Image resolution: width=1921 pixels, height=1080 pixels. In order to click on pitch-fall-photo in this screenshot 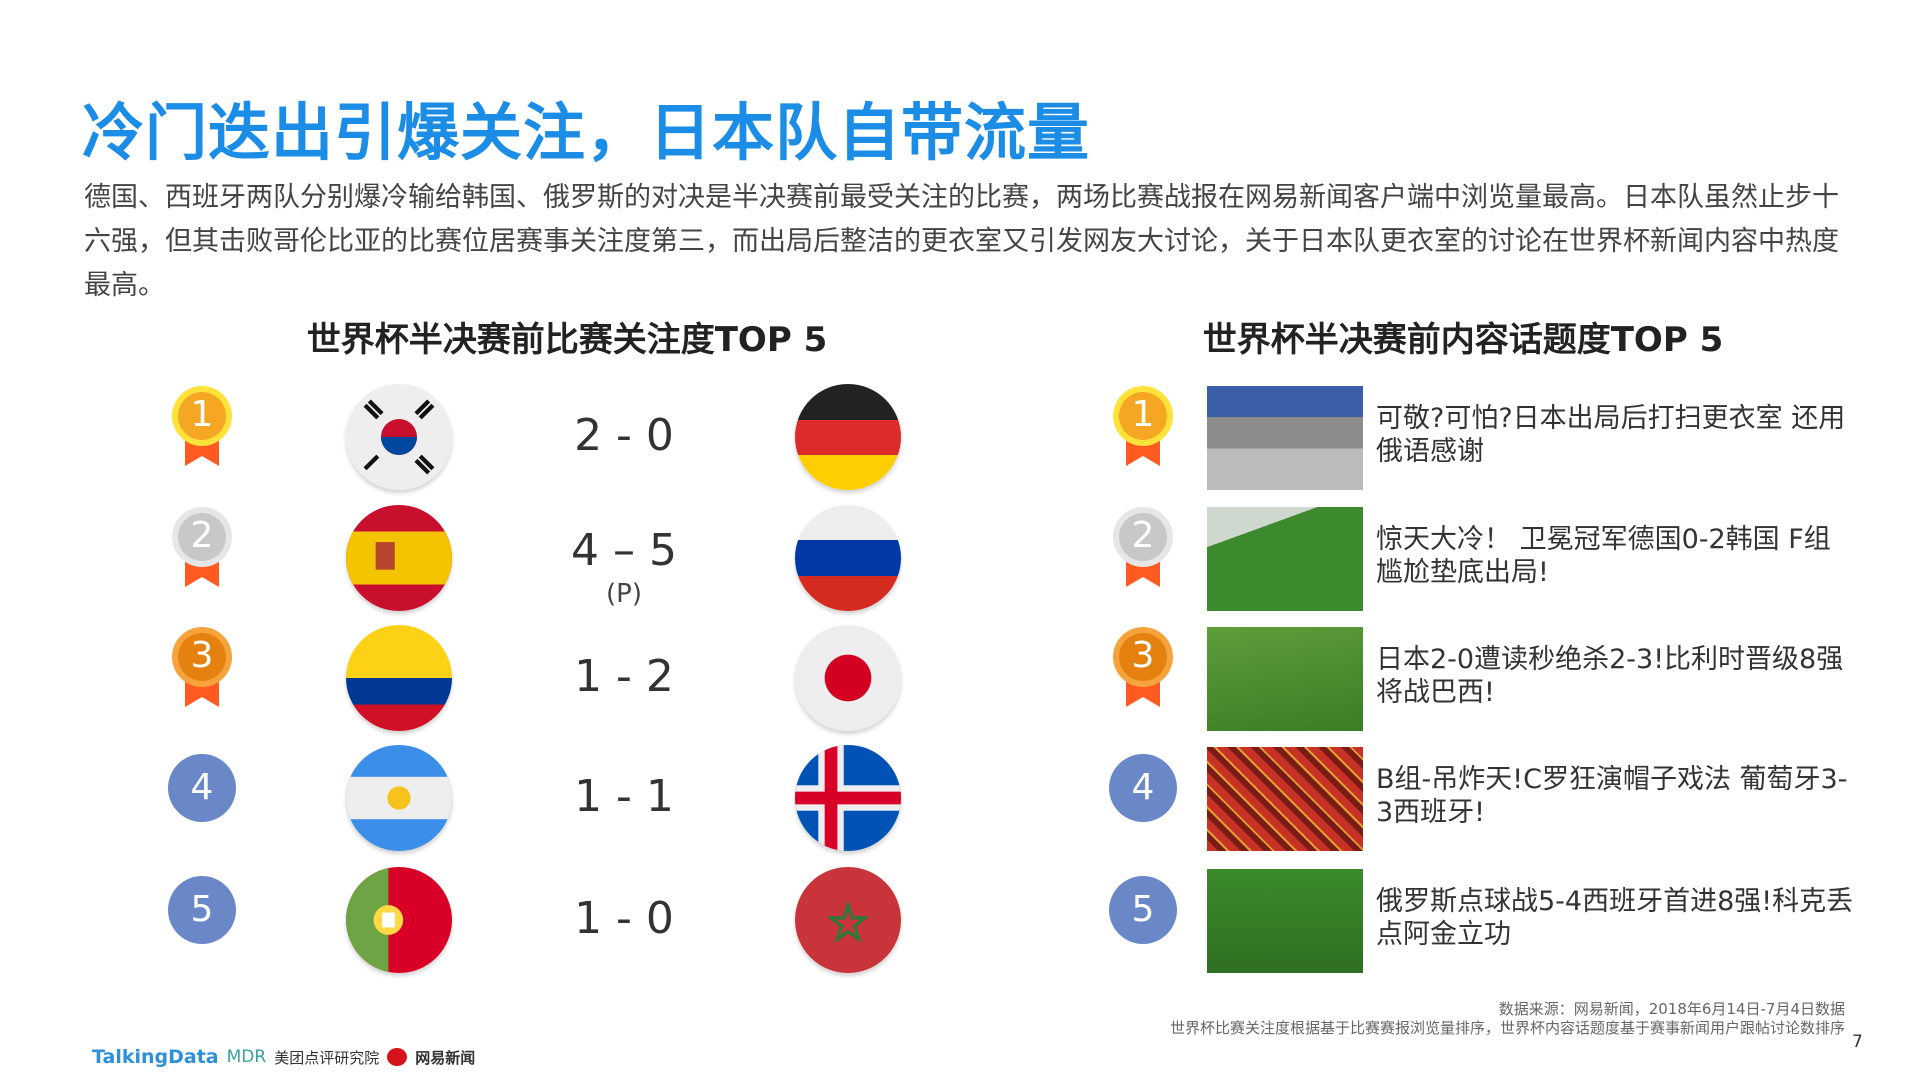, I will do `click(1285, 679)`.